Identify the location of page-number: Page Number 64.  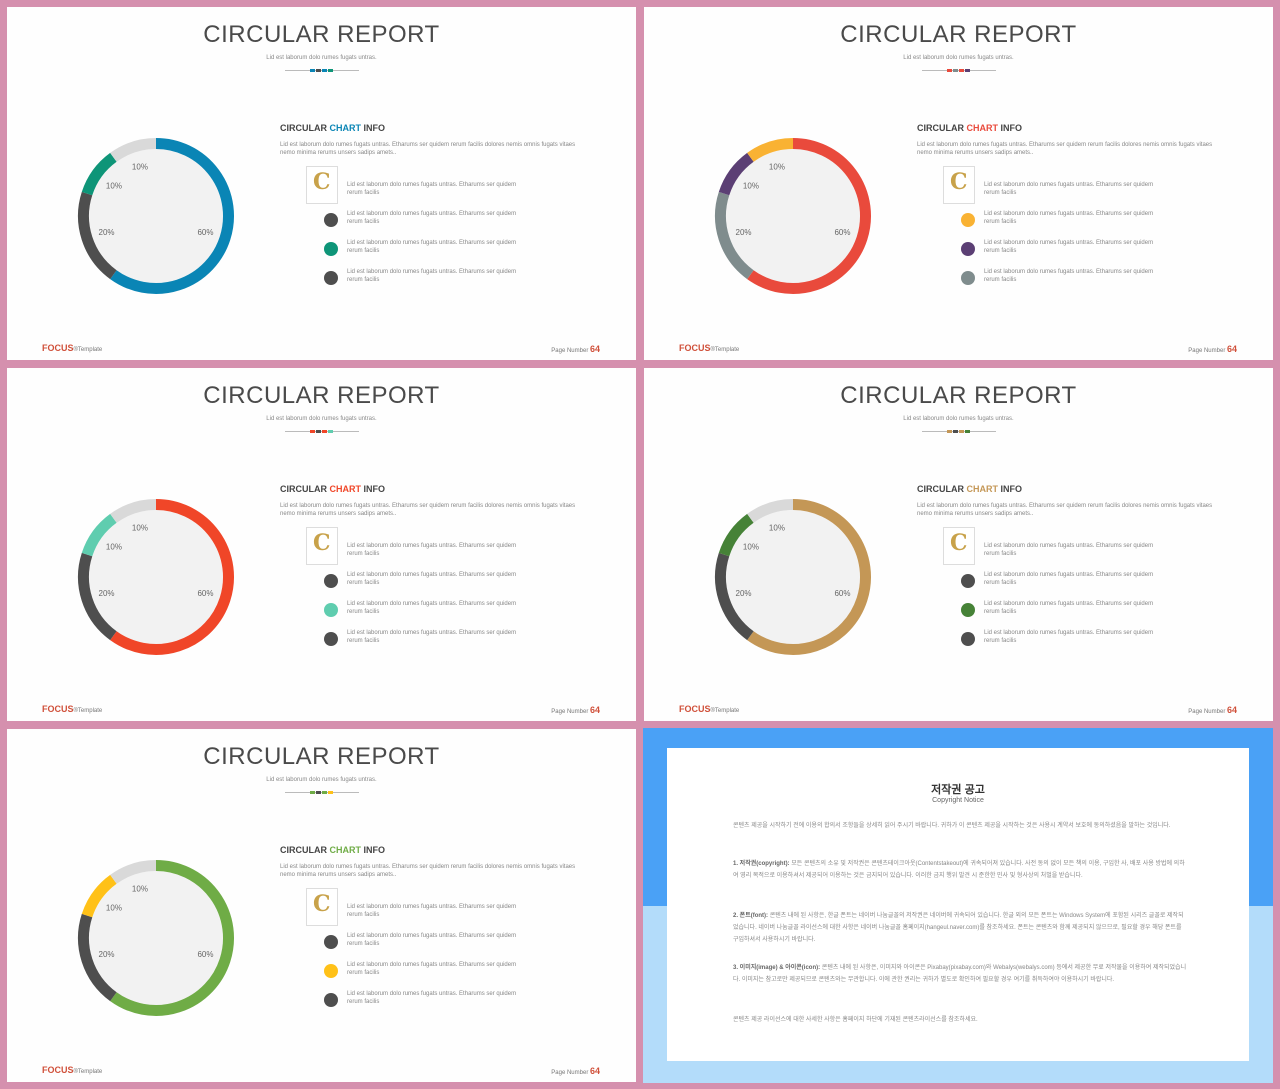
(575, 349).